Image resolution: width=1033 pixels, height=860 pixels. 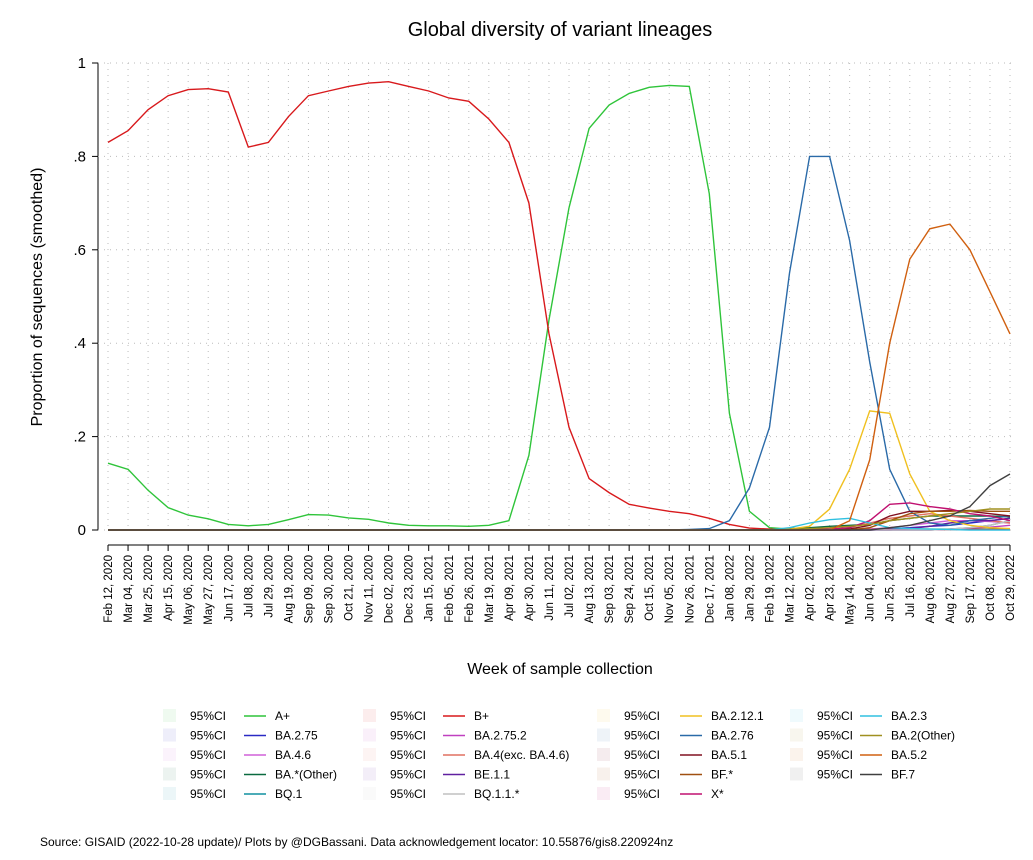 I want to click on x-tick-label: Jun 25, 2022, so click(x=891, y=588).